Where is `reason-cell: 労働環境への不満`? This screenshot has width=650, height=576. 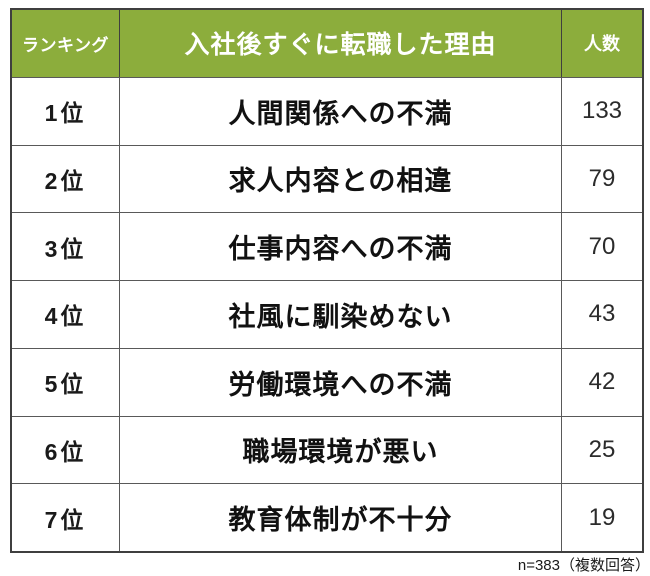 reason-cell: 労働環境への不満 is located at coordinates (340, 382).